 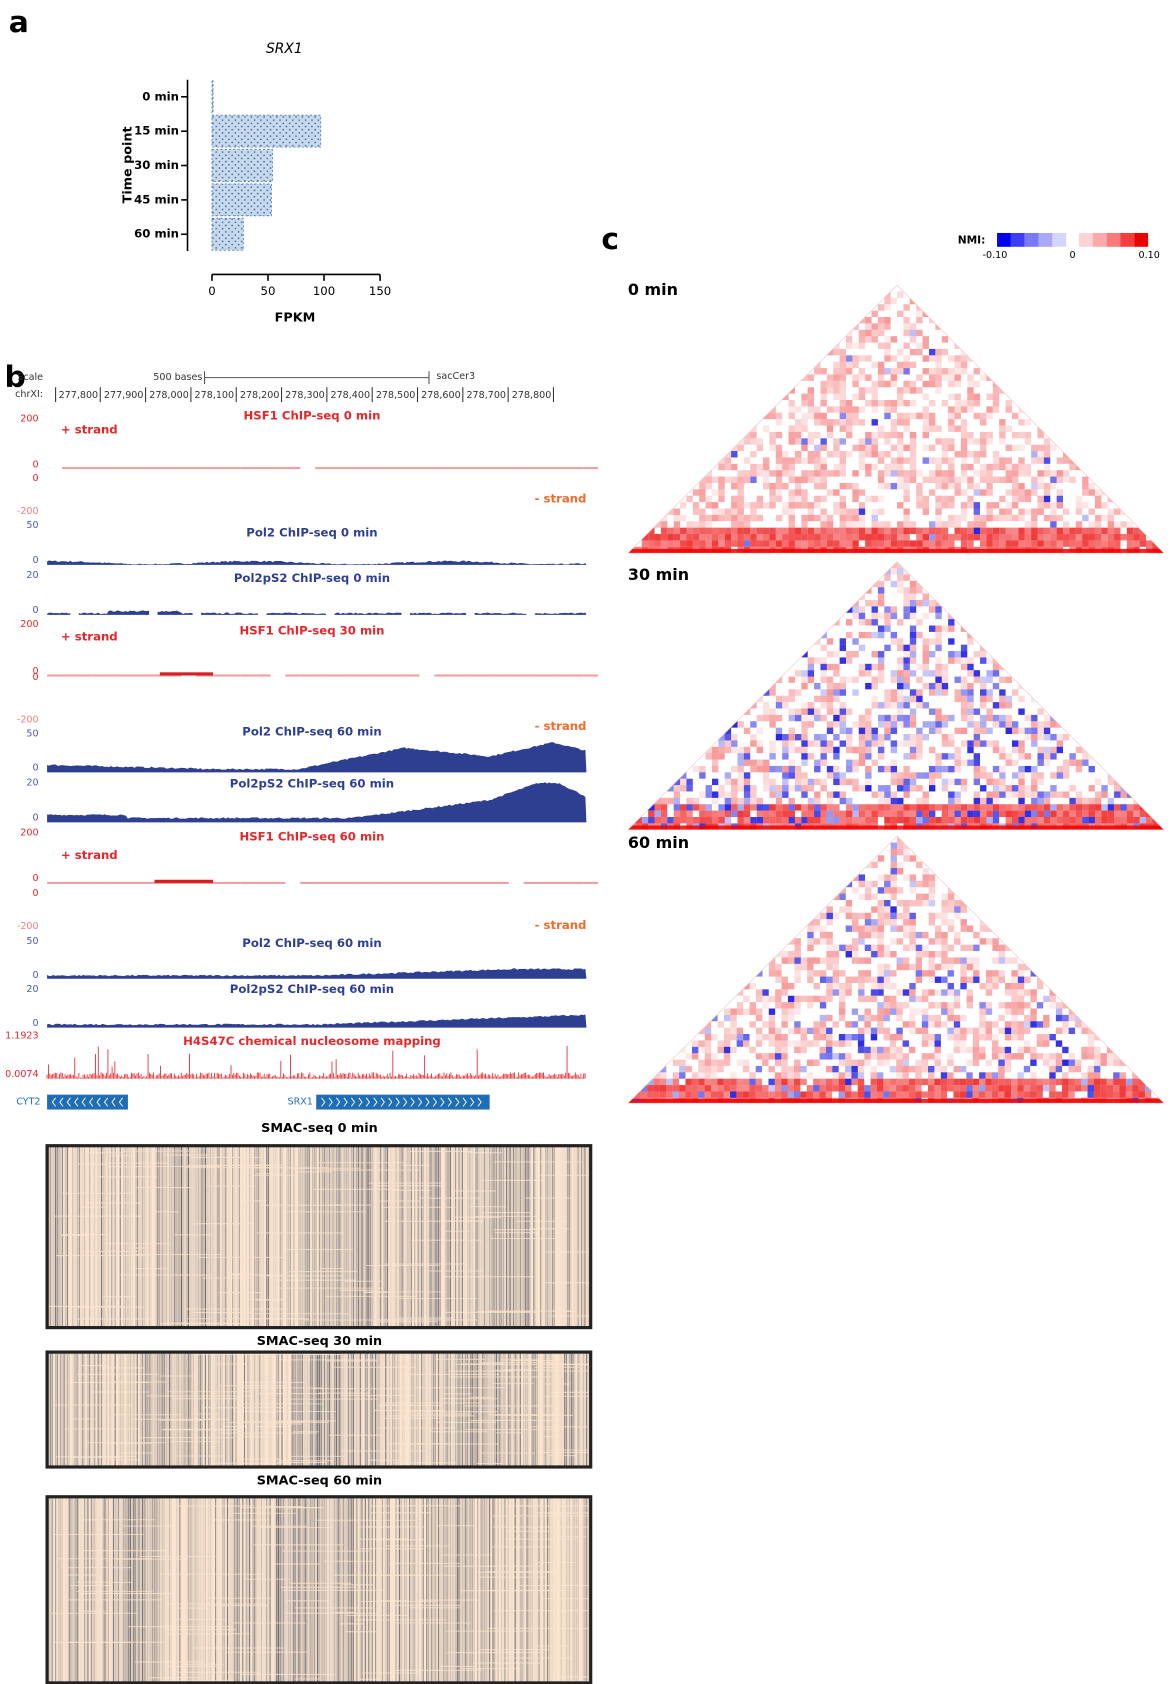 I want to click on y-tick-label: 0 min, so click(x=160, y=96).